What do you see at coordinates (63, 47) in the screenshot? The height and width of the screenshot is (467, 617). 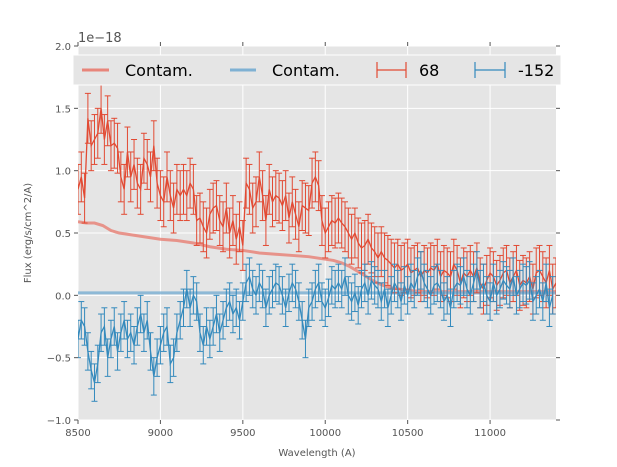 I see `y-tick-label: 2.0` at bounding box center [63, 47].